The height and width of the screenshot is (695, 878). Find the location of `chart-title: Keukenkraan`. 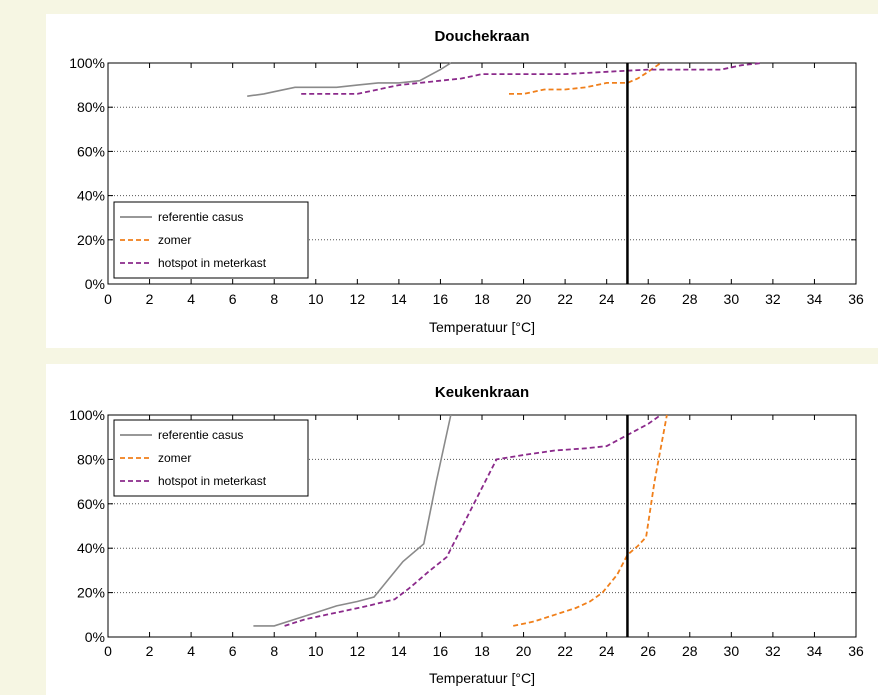

chart-title: Keukenkraan is located at coordinates (482, 392).